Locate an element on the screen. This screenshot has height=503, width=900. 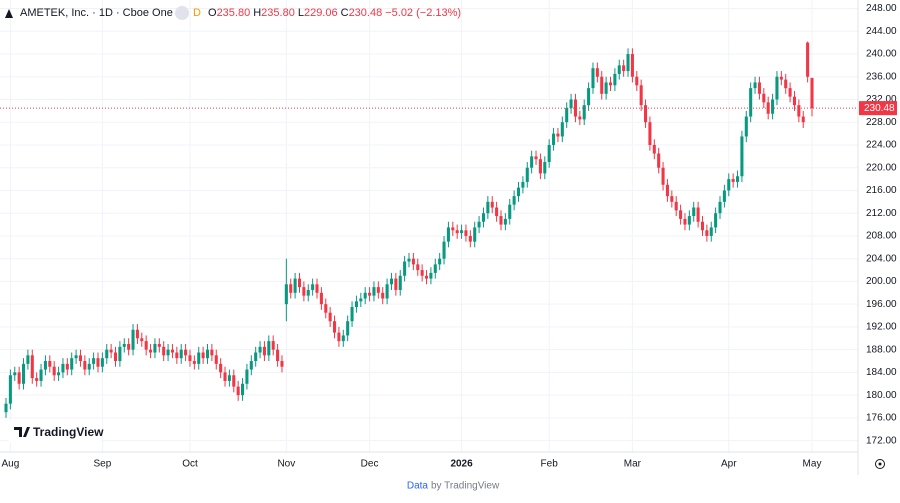
h-label: H is located at coordinates (257, 13).